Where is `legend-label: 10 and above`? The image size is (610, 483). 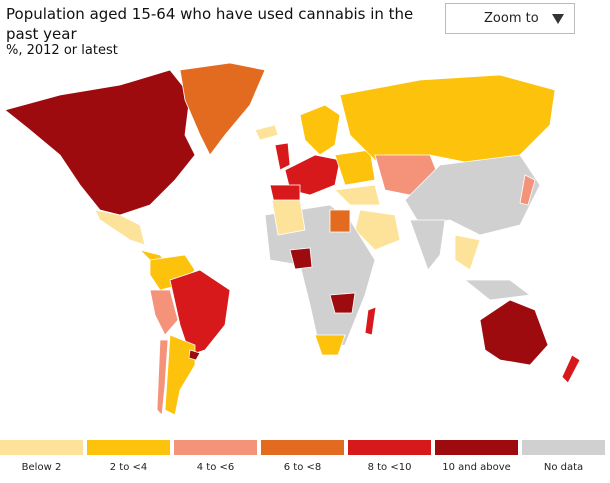
legend-label: 10 and above is located at coordinates (476, 467).